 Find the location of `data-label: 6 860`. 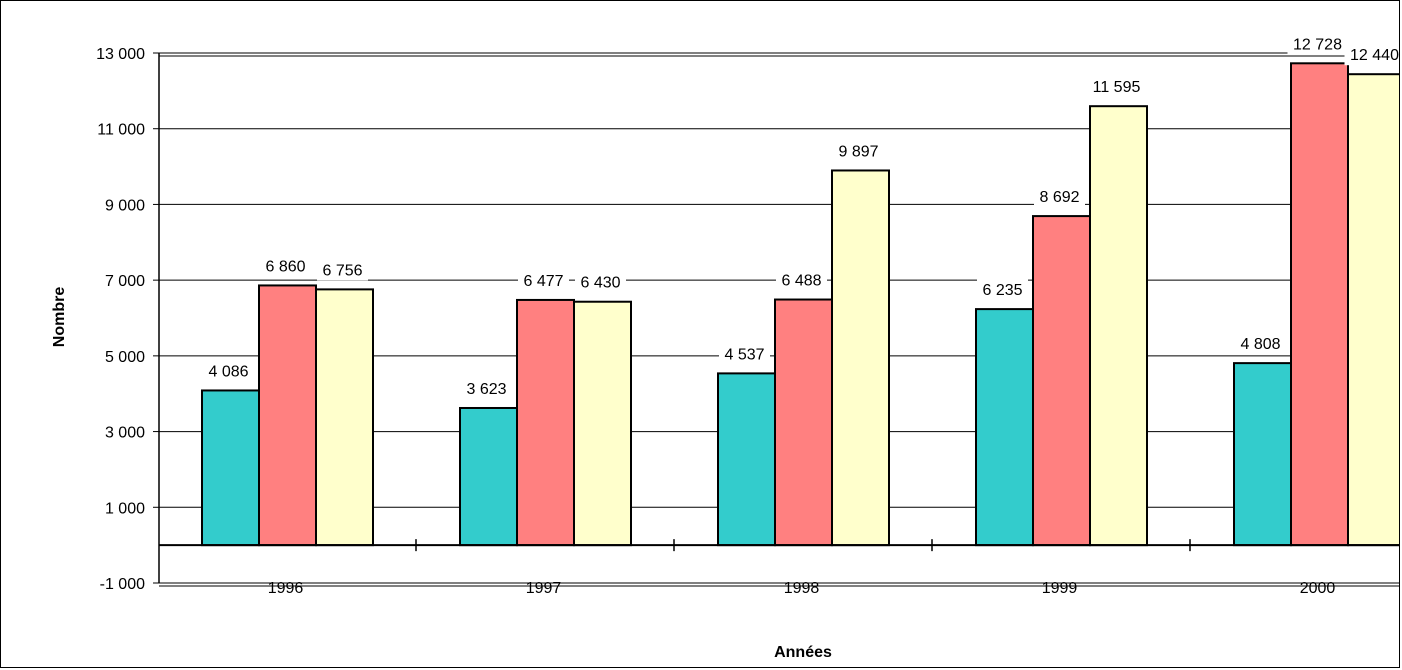

data-label: 6 860 is located at coordinates (285, 266).